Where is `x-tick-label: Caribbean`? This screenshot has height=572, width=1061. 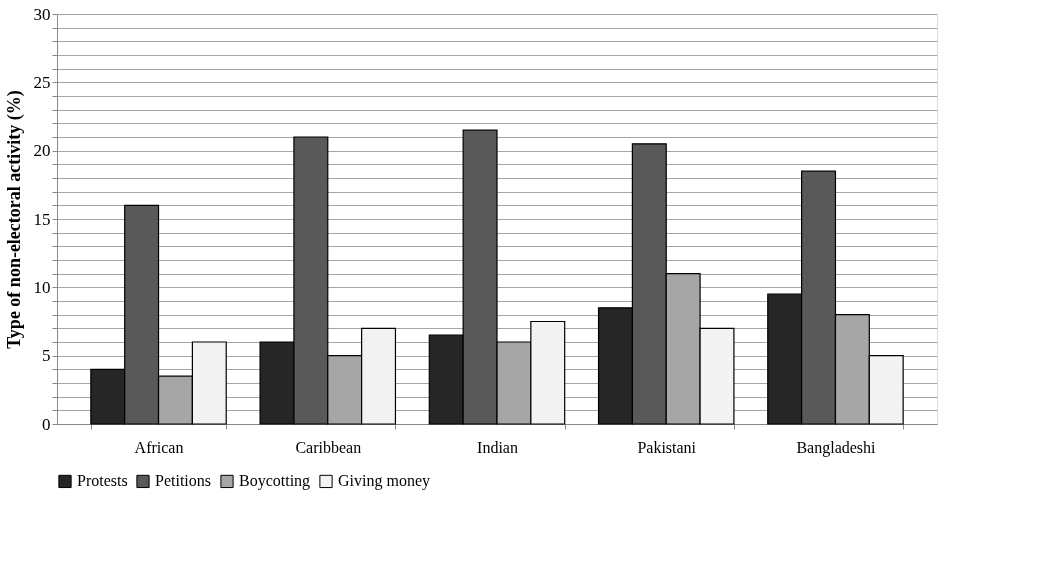 x-tick-label: Caribbean is located at coordinates (328, 447).